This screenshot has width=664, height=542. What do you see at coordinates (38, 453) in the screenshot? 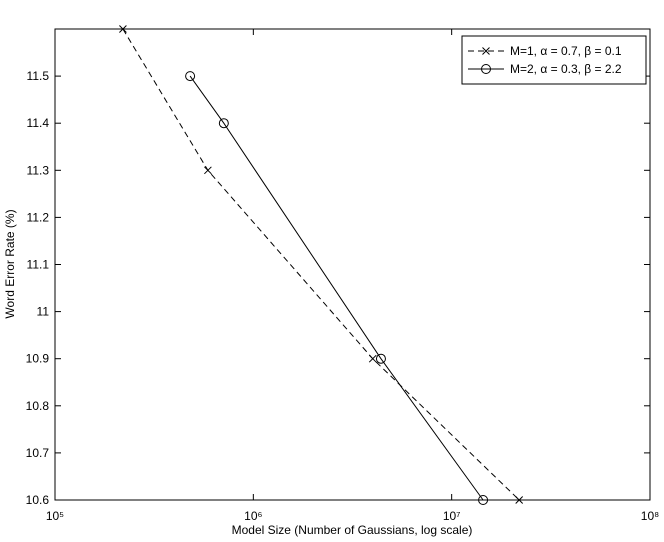
I see `y-tick-label: 10.7` at bounding box center [38, 453].